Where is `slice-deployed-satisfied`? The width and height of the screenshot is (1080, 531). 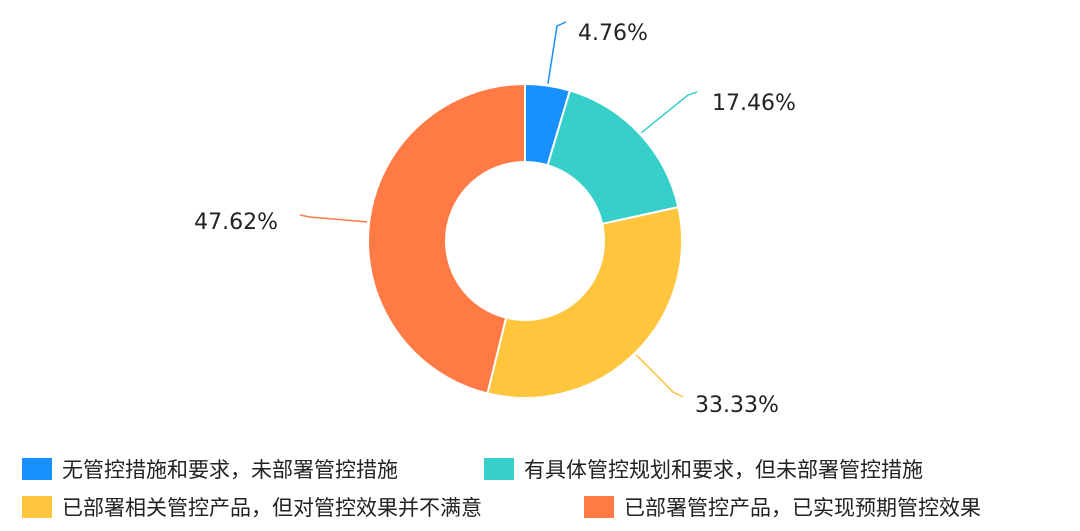
slice-deployed-satisfied is located at coordinates (446, 238).